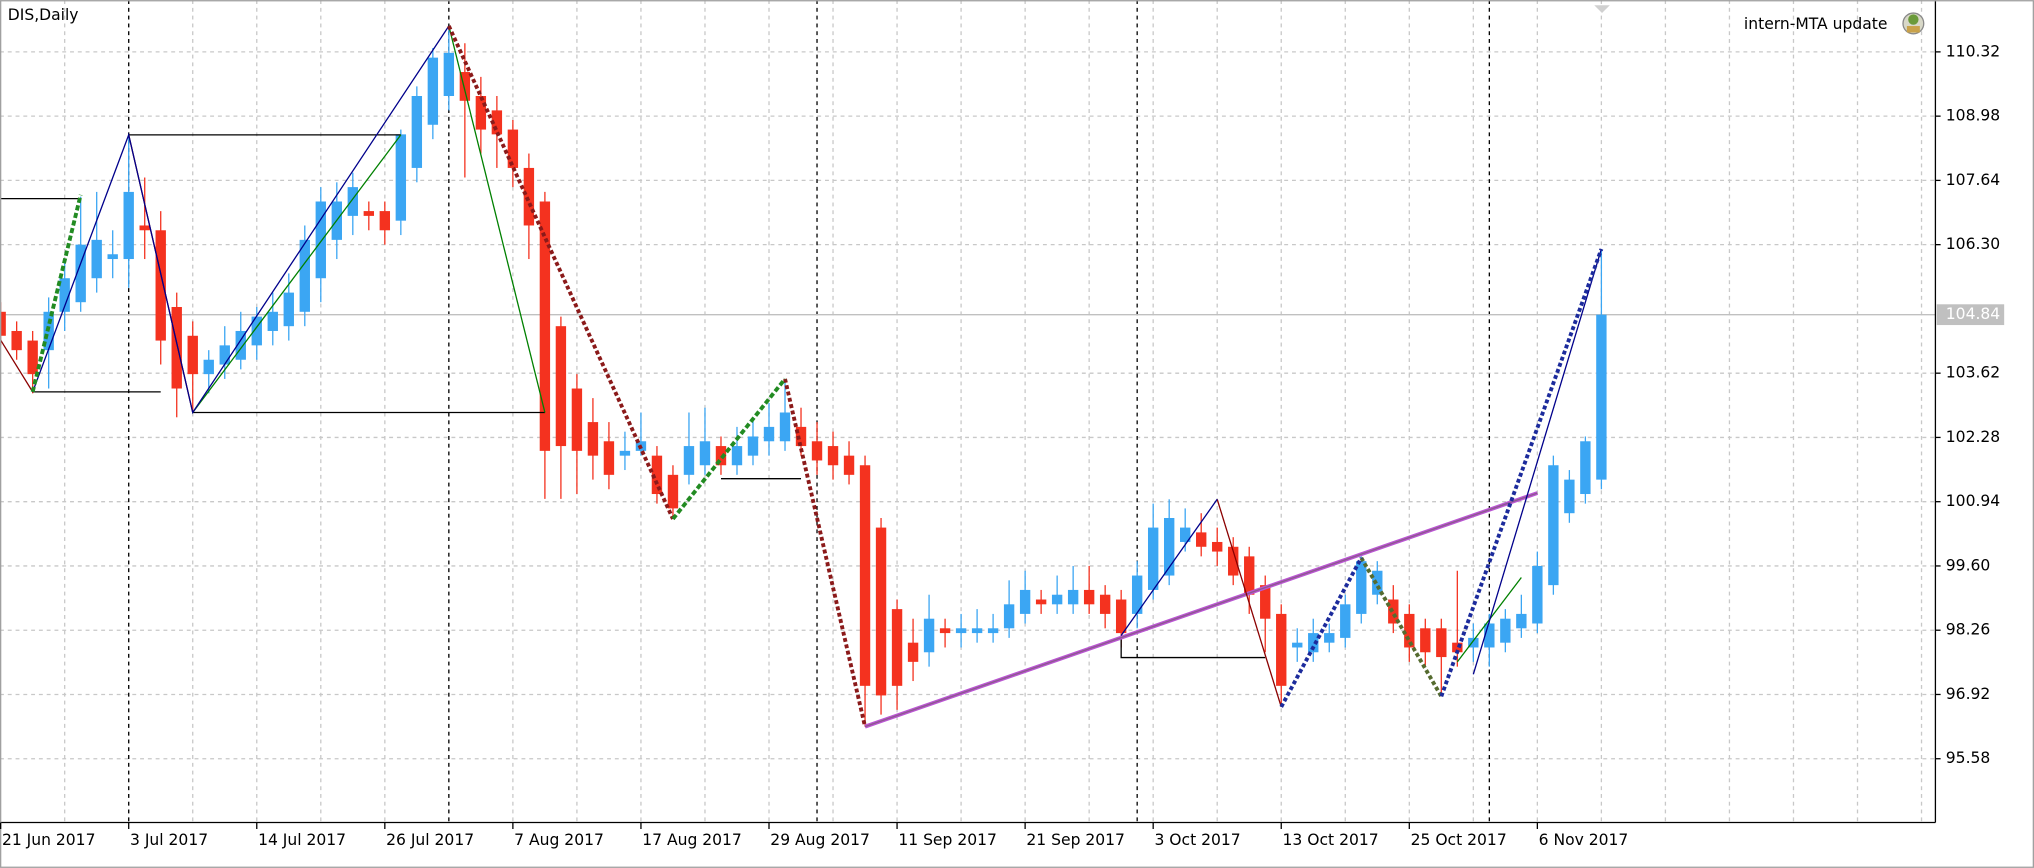 The width and height of the screenshot is (2034, 868). Describe the element at coordinates (169, 840) in the screenshot. I see `x-tick-label: 3 Jul 2017` at that location.